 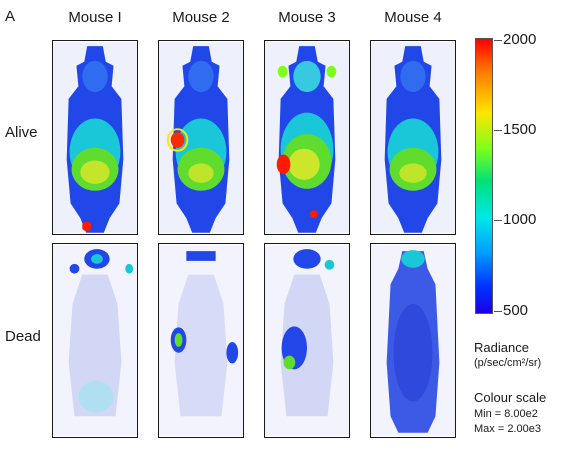 I want to click on mouse-dead-3-image, so click(x=307, y=340).